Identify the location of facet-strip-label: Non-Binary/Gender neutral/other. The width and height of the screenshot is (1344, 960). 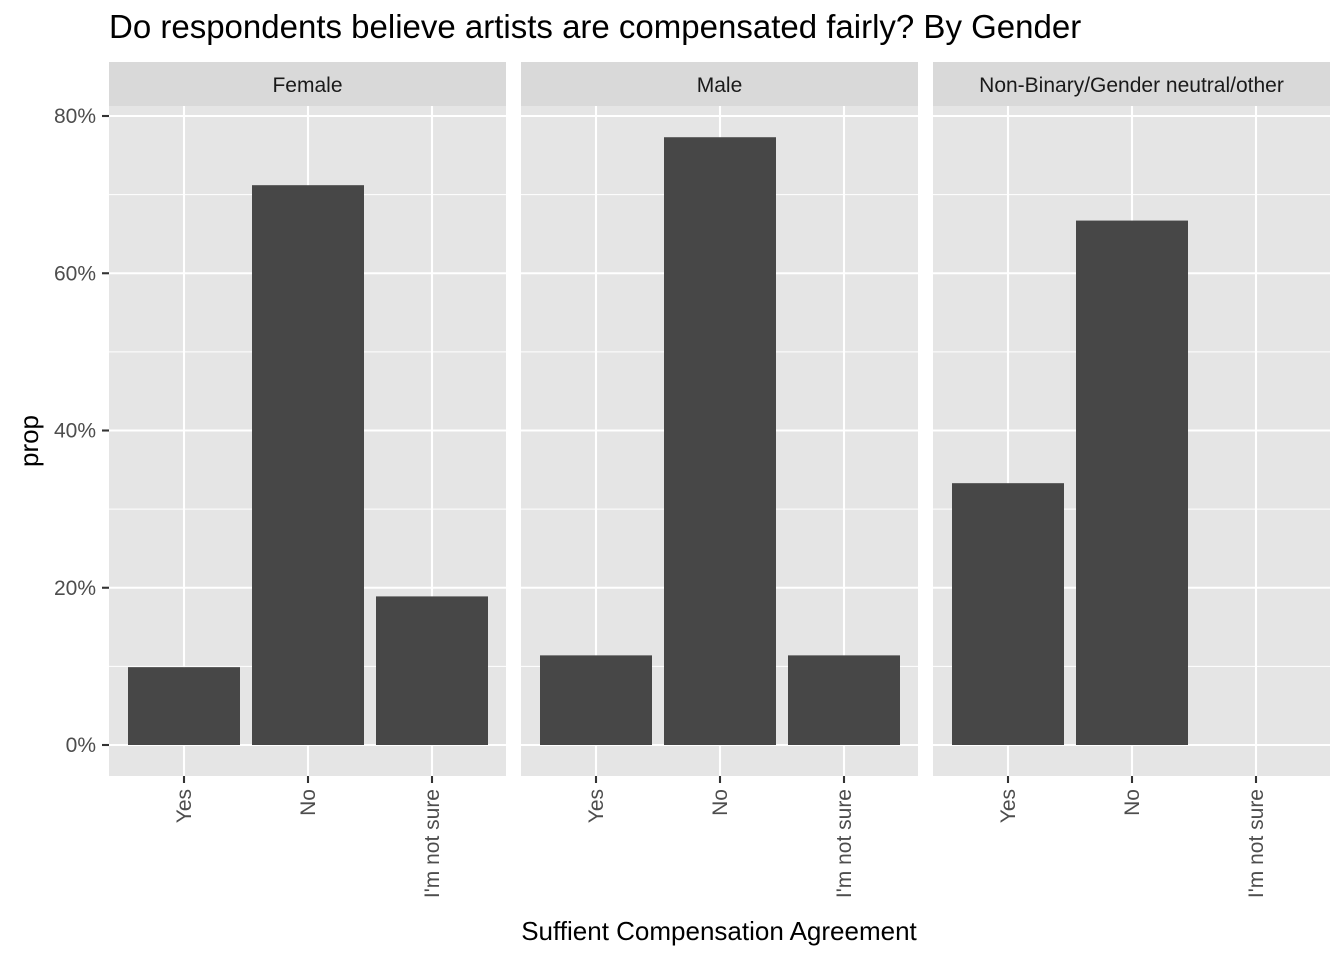
(1131, 85).